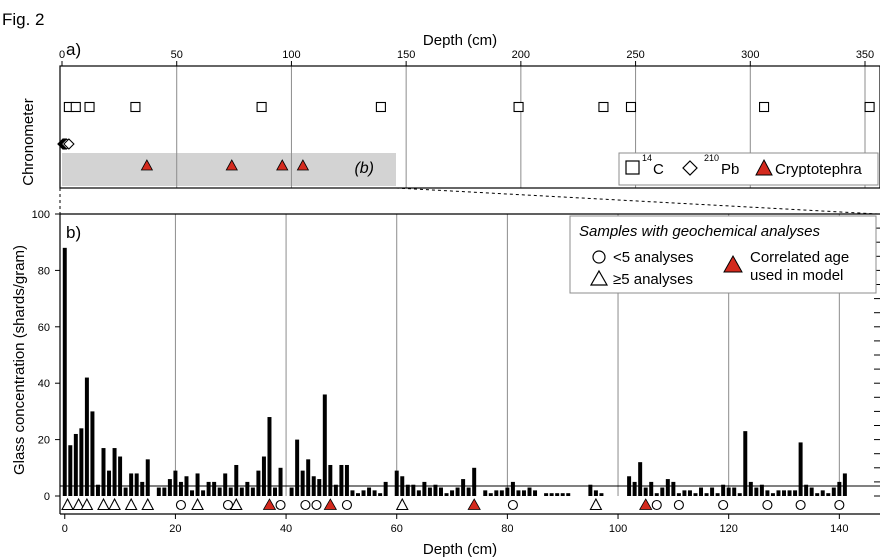 This screenshot has width=880, height=558. Describe the element at coordinates (23, 19) in the screenshot. I see `figure-label: Fig. 2` at that location.